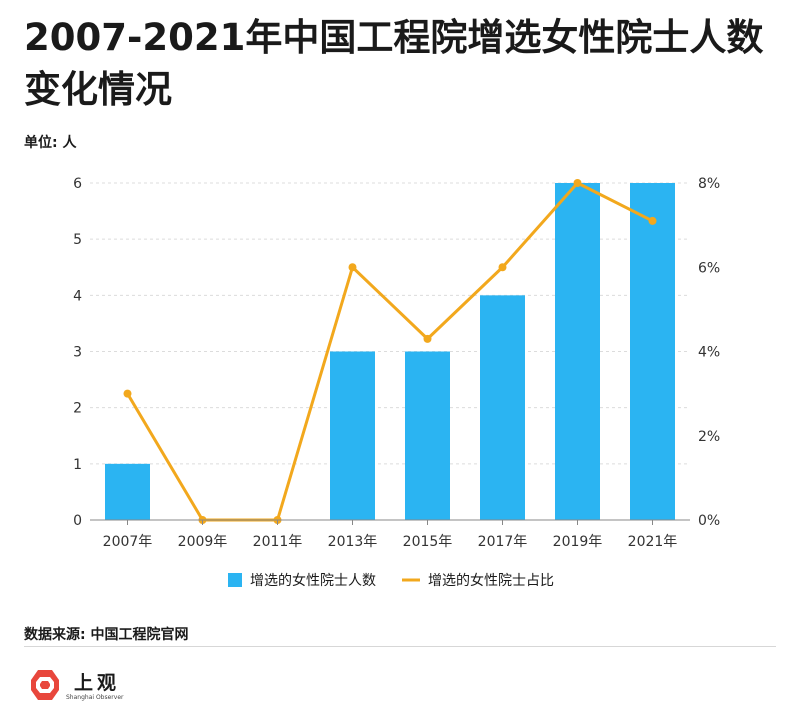  What do you see at coordinates (235, 580) in the screenshot?
I see `legend-bar-swatch` at bounding box center [235, 580].